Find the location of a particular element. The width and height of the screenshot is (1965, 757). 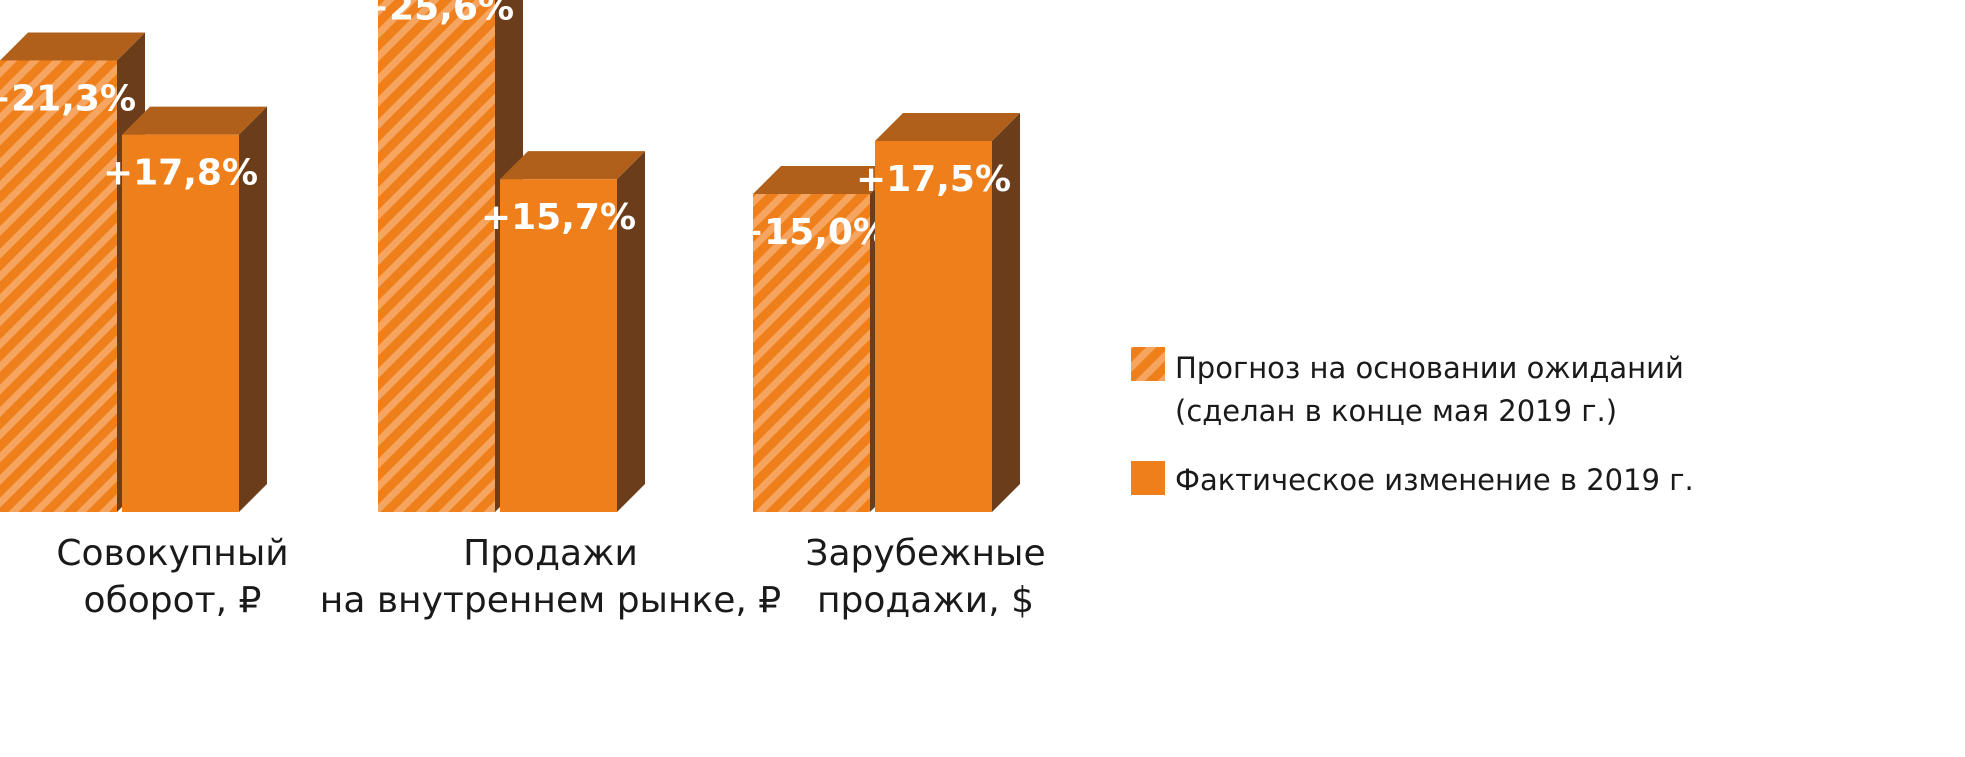

bar-value-label: +15,7% is located at coordinates (558, 217).